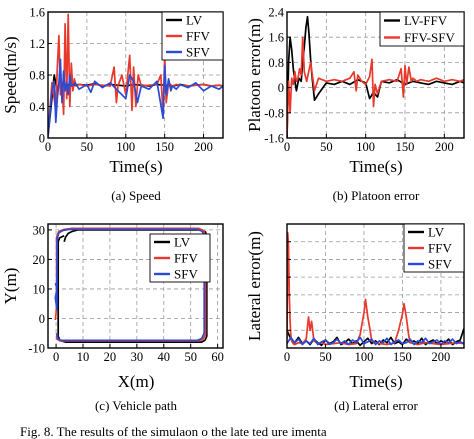  I want to click on panel-caption: (b) Platoon error, so click(376, 195).